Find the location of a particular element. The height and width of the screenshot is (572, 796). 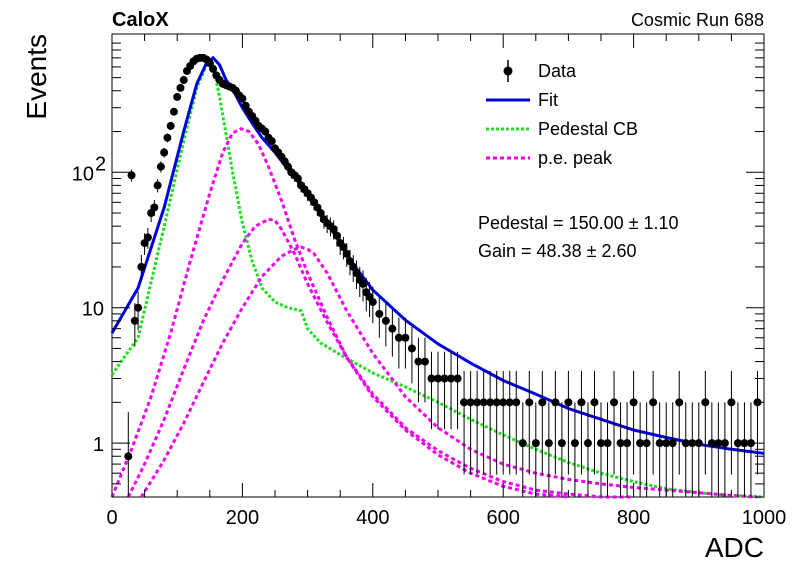

y-axis-title: Events is located at coordinates (36, 77).